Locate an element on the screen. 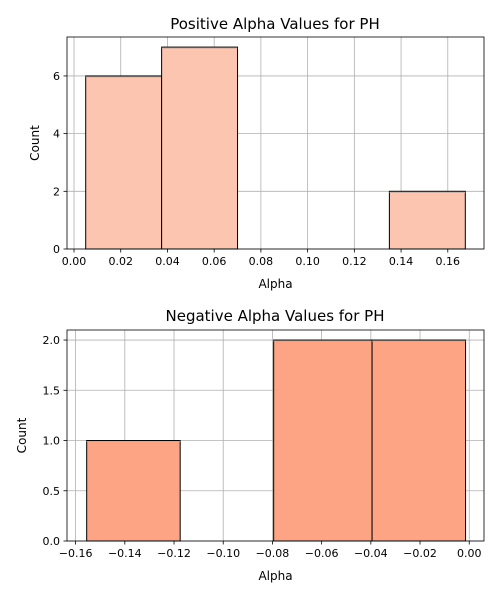 This screenshot has height=600, width=500. x-tick-label: −0.06 is located at coordinates (322, 553).